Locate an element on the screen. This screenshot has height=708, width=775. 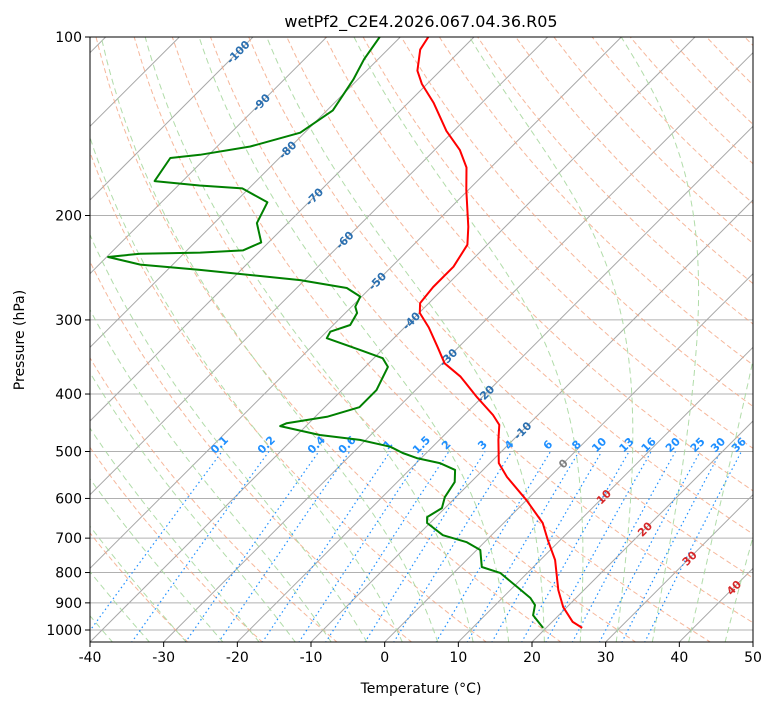
mixing-ratio-label: 8 is located at coordinates (576, 445).